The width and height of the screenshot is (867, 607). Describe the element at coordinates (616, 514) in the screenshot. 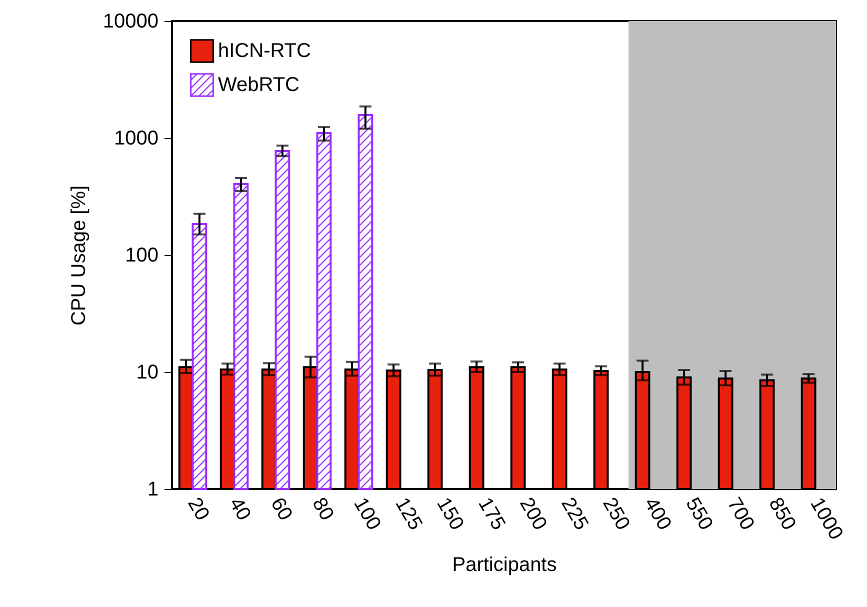

I see `x-tick-label: 250` at that location.